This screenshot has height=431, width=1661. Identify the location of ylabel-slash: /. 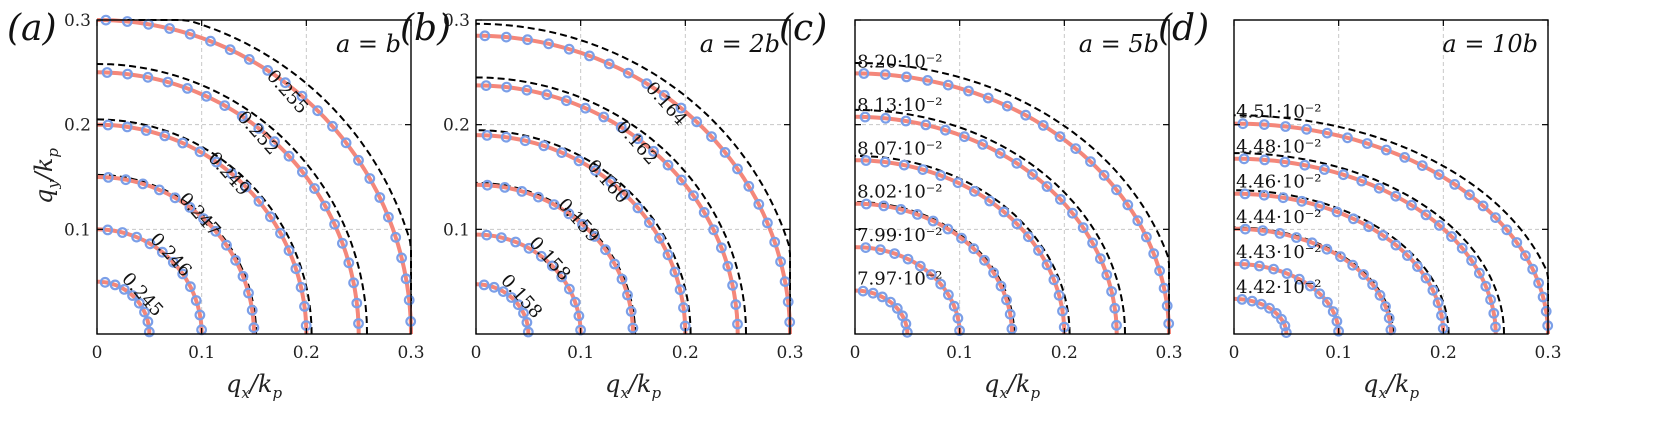
(44, 175).